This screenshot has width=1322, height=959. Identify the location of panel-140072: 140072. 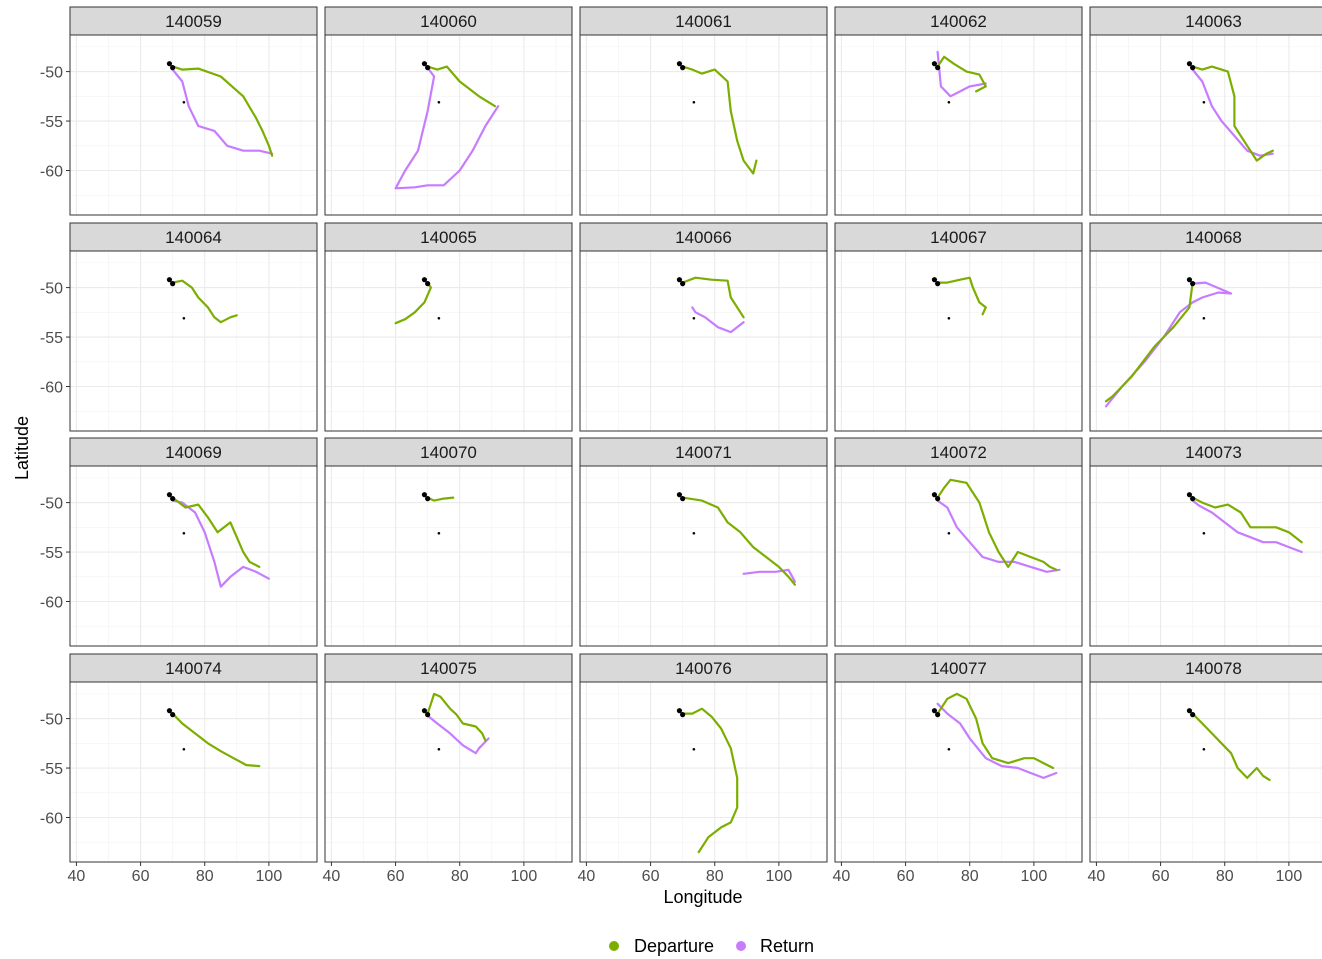
(958, 542).